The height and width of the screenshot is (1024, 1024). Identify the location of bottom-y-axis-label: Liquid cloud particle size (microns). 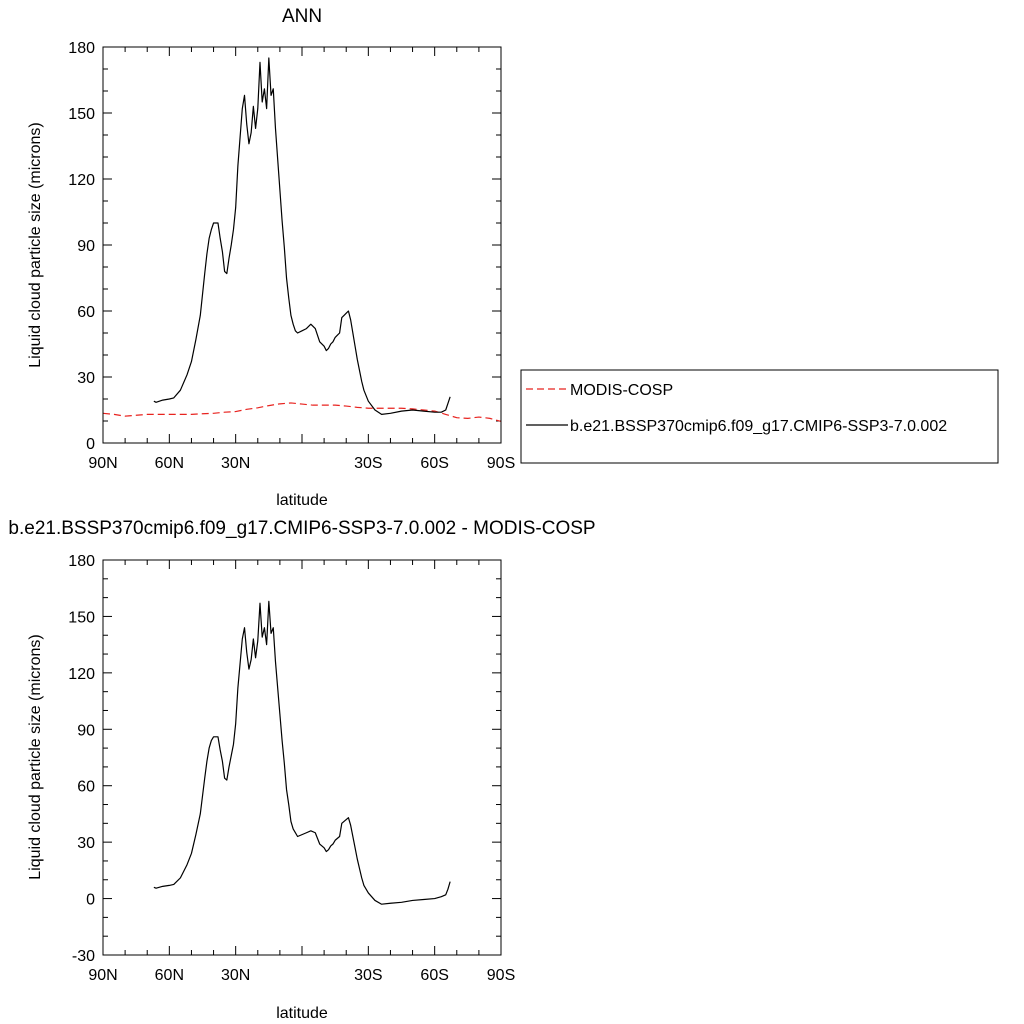
(35, 756).